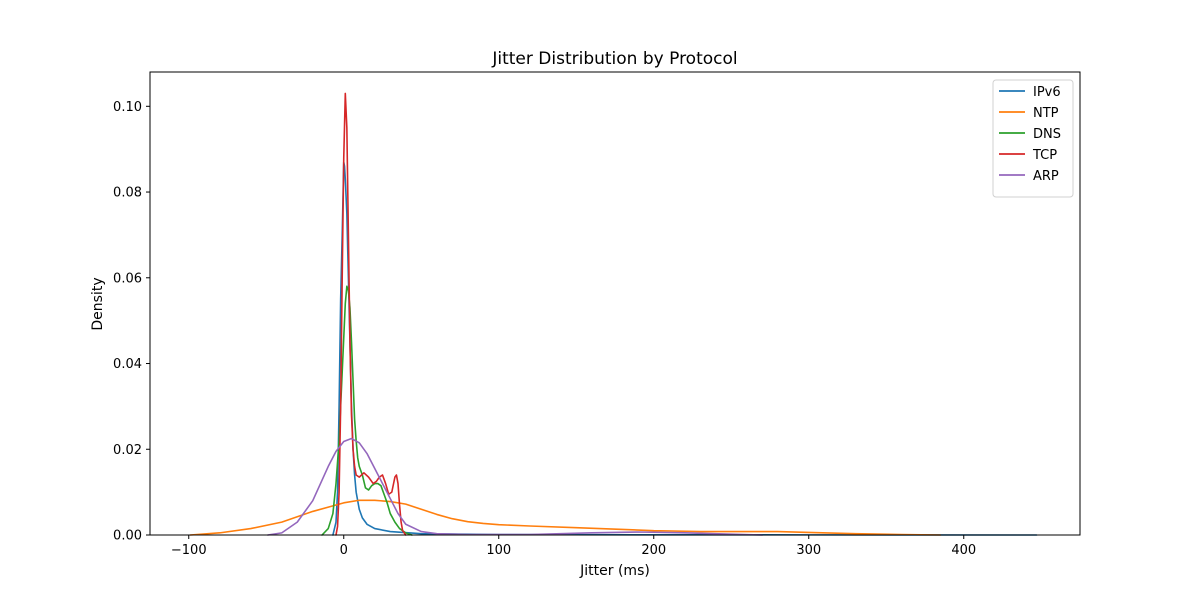 This screenshot has height=604, width=1200. I want to click on y-tick-label: 0.10, so click(127, 107).